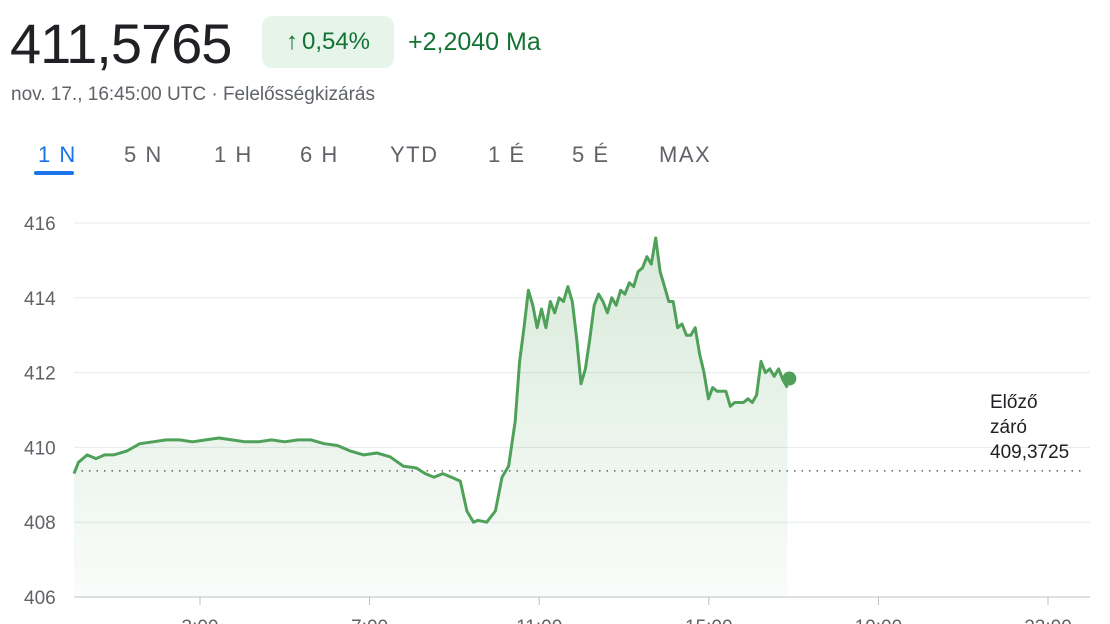 This screenshot has height=624, width=1110. I want to click on y-tick-label: 414, so click(40, 299).